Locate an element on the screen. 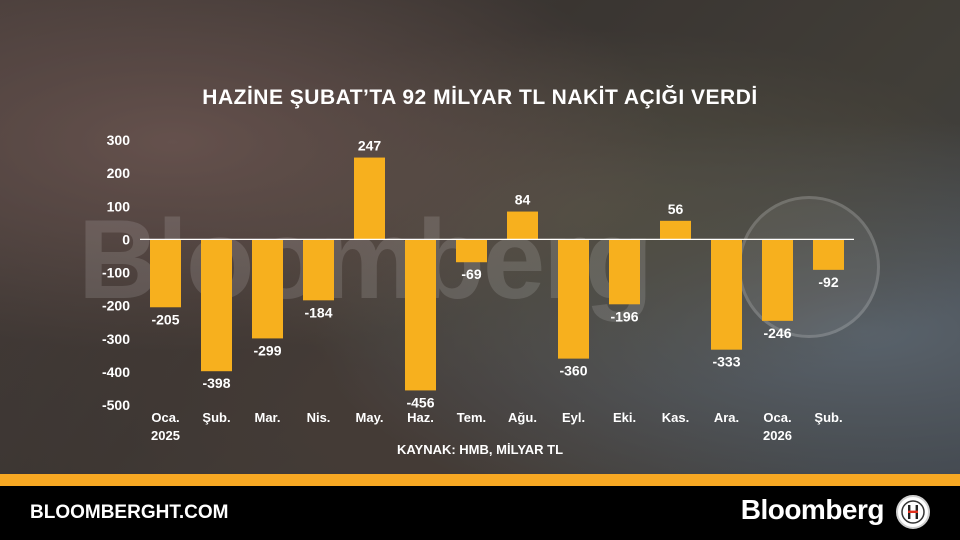 The width and height of the screenshot is (960, 540). data-label: -398 is located at coordinates (216, 383).